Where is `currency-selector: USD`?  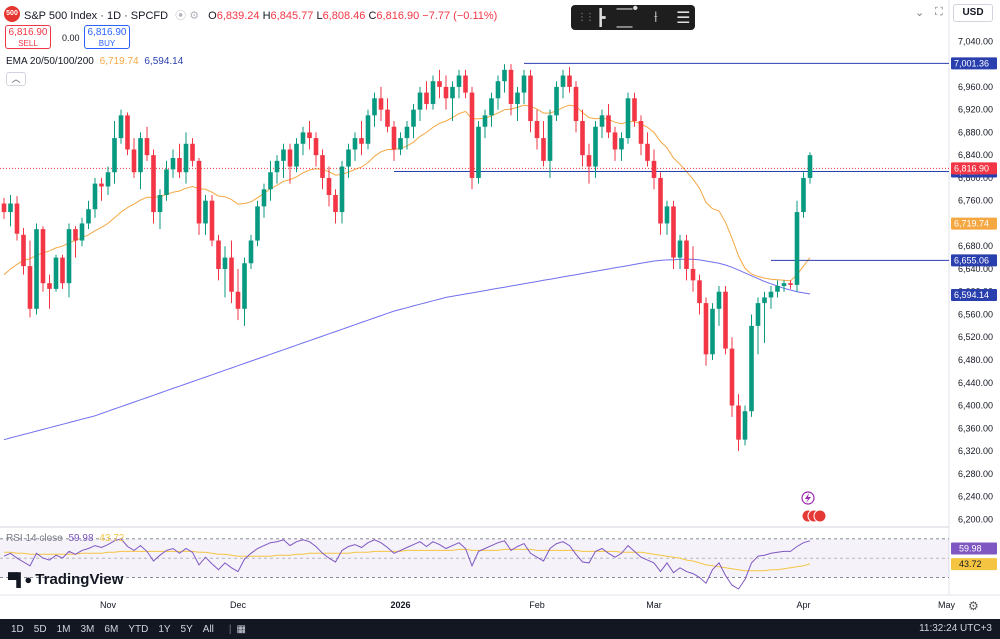 currency-selector: USD is located at coordinates (973, 13).